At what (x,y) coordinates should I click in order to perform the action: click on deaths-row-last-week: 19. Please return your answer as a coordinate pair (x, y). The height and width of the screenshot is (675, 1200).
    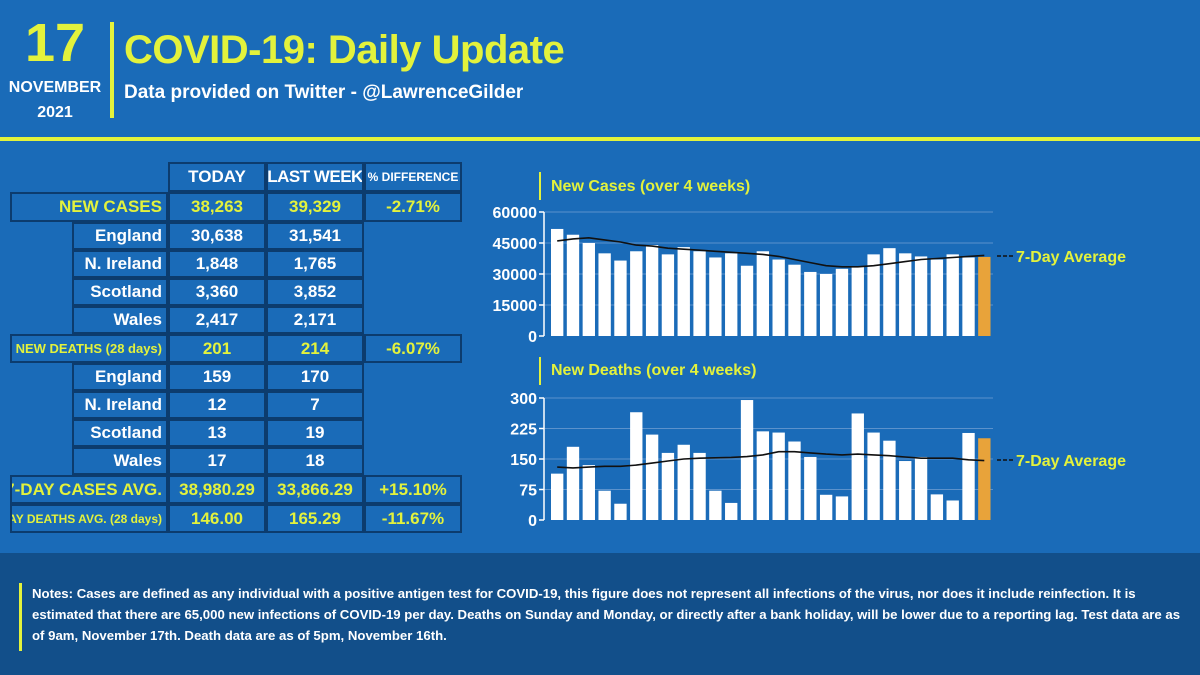
    Looking at the image, I should click on (315, 433).